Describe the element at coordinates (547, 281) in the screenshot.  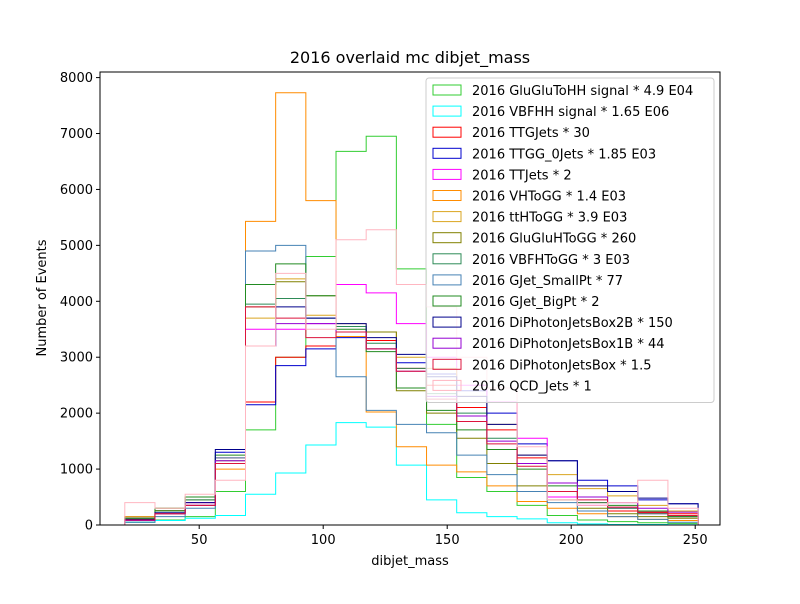
I see `legend-label: 2016 GJet_SmallPt * 77` at that location.